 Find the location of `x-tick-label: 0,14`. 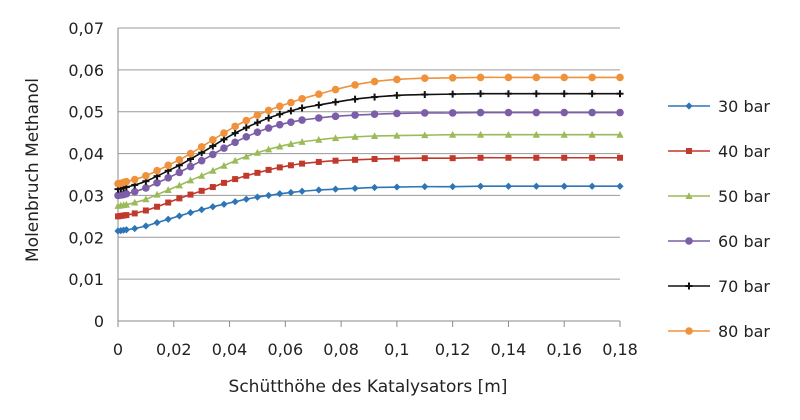

x-tick-label: 0,14 is located at coordinates (509, 349).